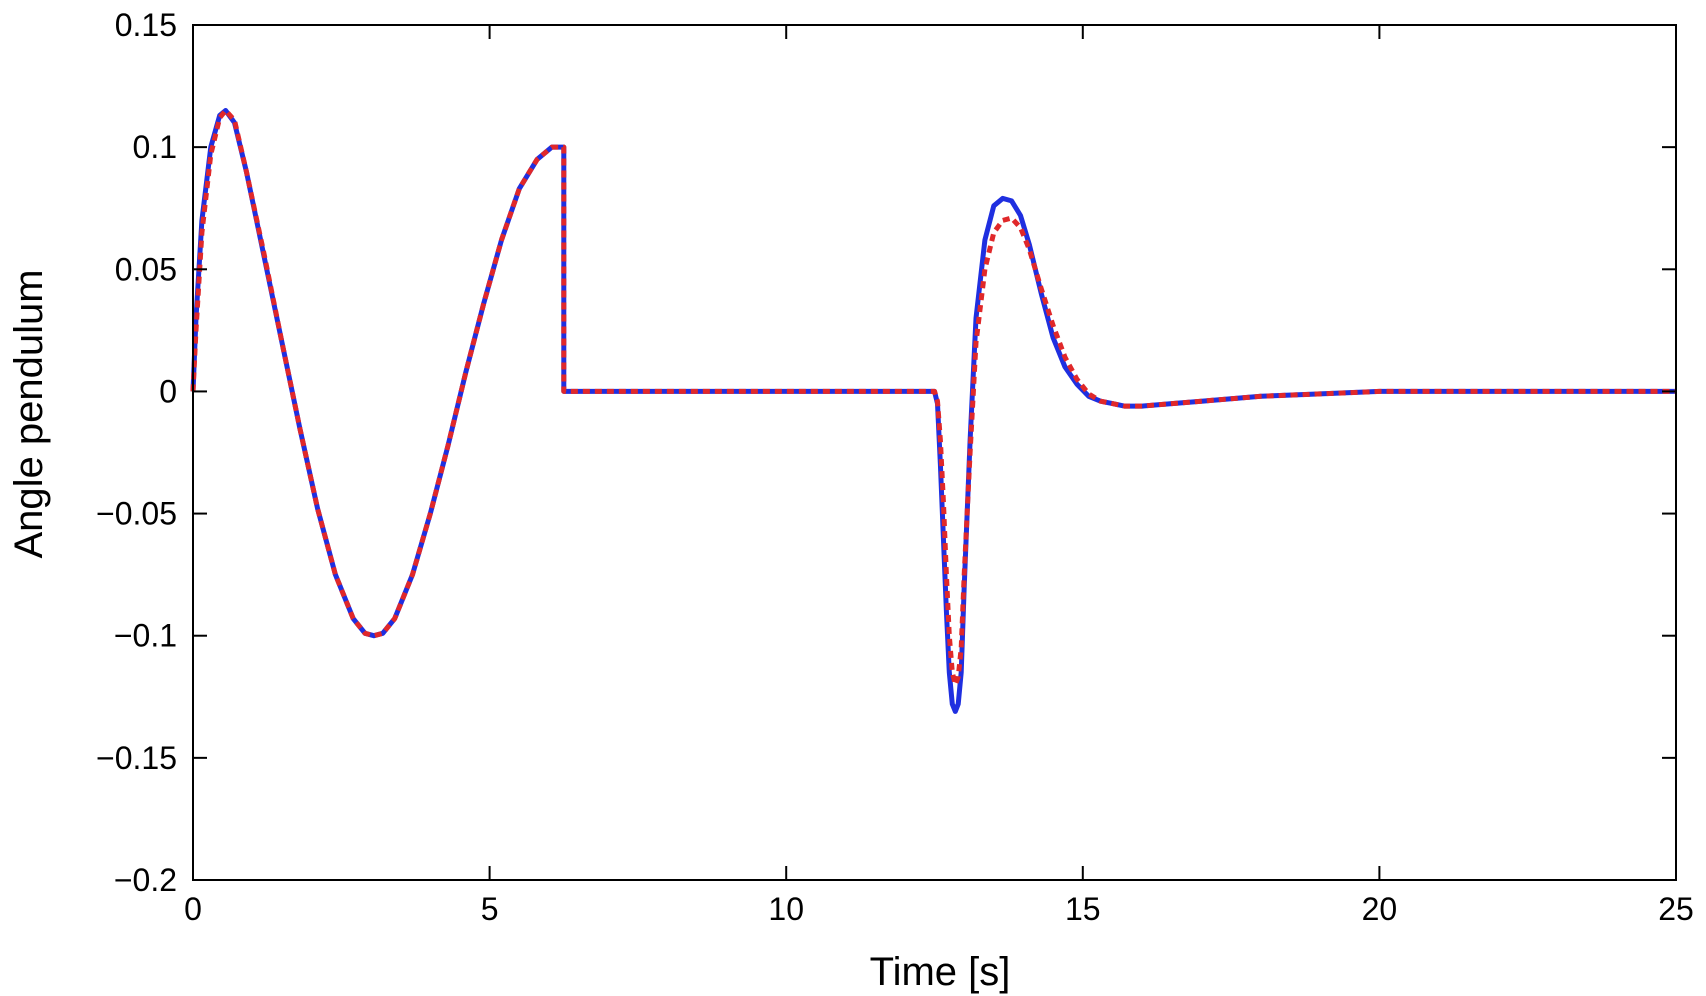  Describe the element at coordinates (146, 269) in the screenshot. I see `y-tick-label: 0.05` at that location.